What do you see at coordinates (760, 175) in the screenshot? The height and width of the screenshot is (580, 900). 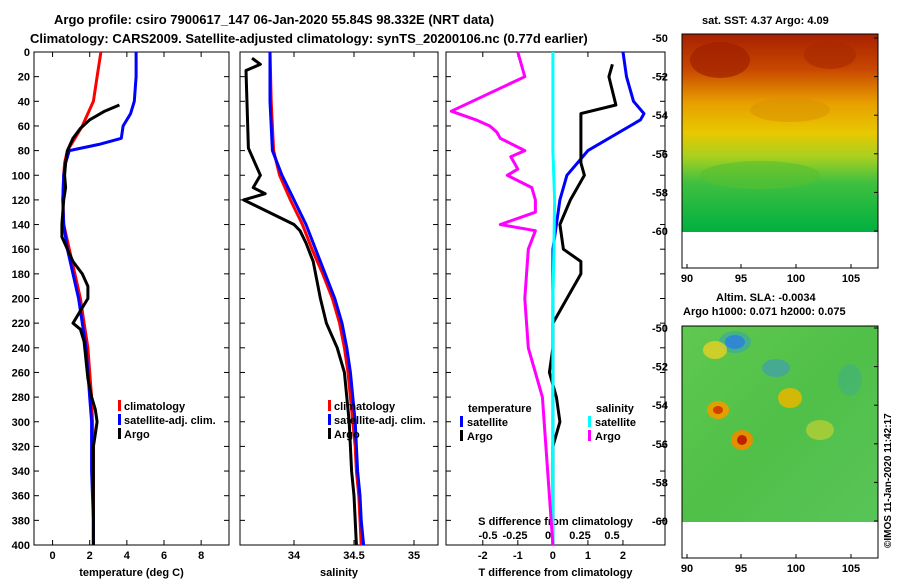 I see `sst-cool-patch` at bounding box center [760, 175].